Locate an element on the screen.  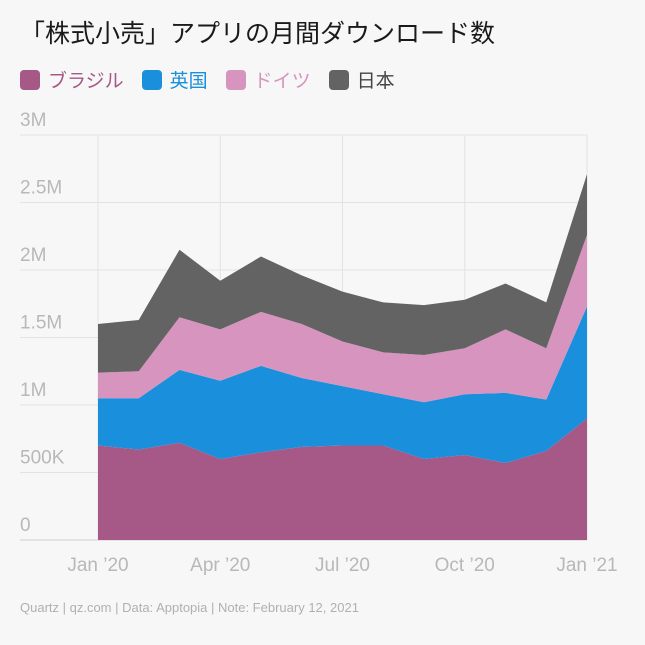
legend-label-germany: ドイツ is located at coordinates (282, 81).